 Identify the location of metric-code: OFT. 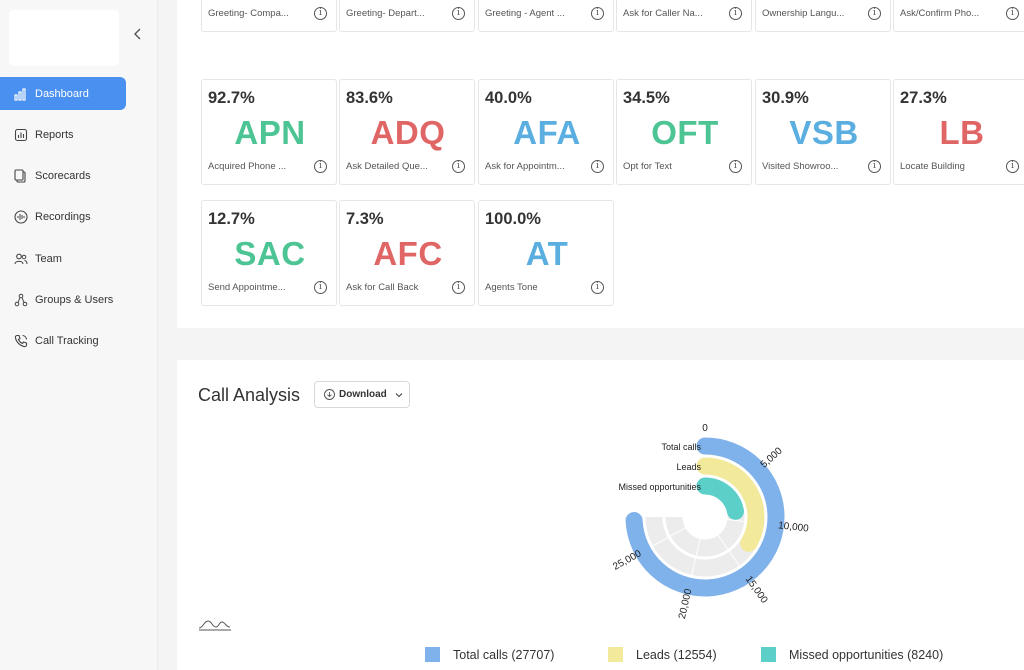
(685, 132).